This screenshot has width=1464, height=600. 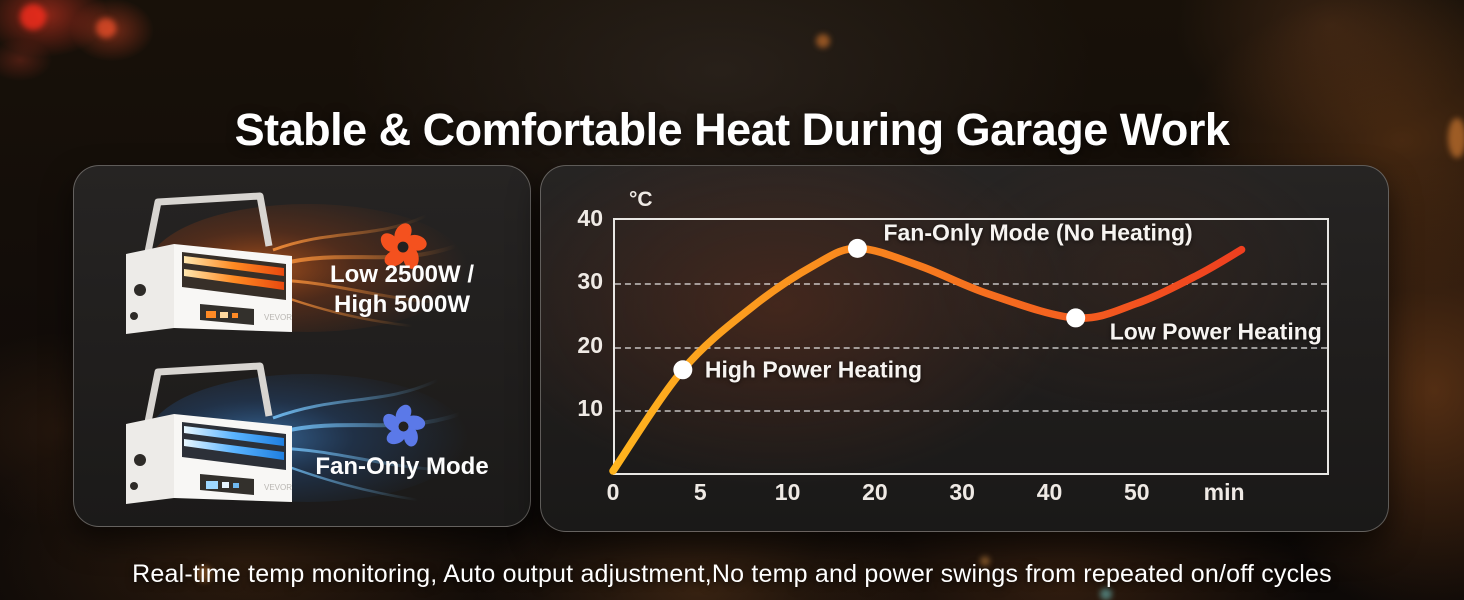 I want to click on annotation-label: High Power Heating, so click(x=813, y=369).